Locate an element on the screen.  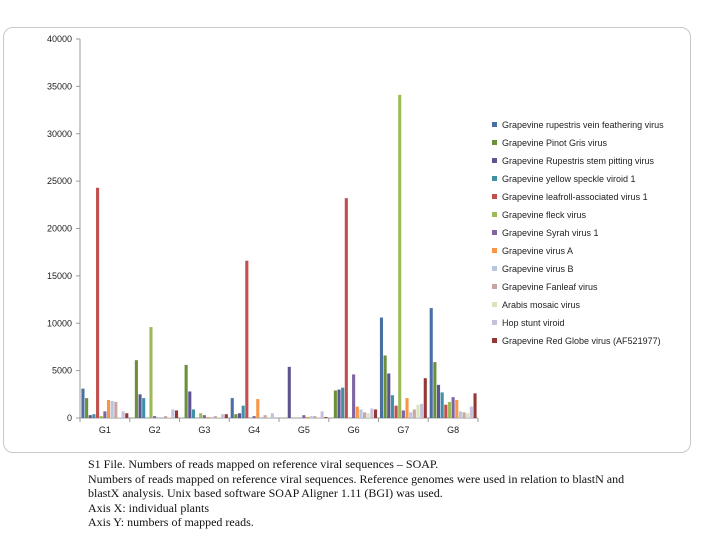
y-tick-label: 10000 is located at coordinates (59, 323).